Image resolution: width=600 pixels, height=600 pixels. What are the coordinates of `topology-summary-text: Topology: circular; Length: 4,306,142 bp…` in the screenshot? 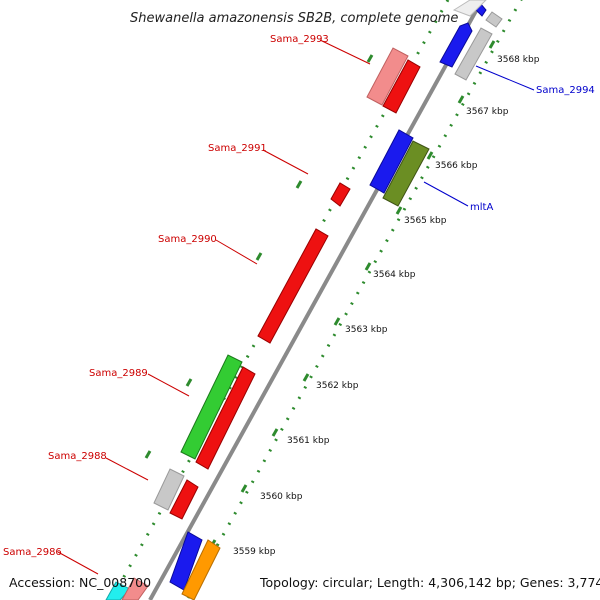 It's located at (429, 582).